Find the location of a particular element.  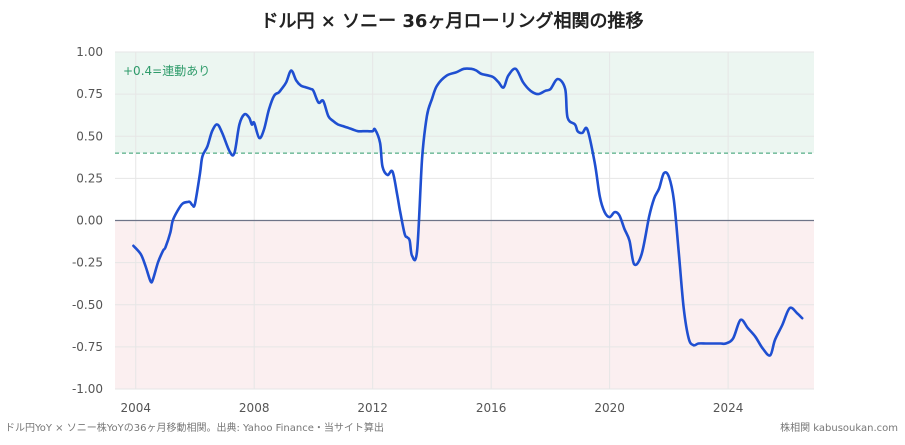

x-tick-label: 2020 is located at coordinates (609, 408).